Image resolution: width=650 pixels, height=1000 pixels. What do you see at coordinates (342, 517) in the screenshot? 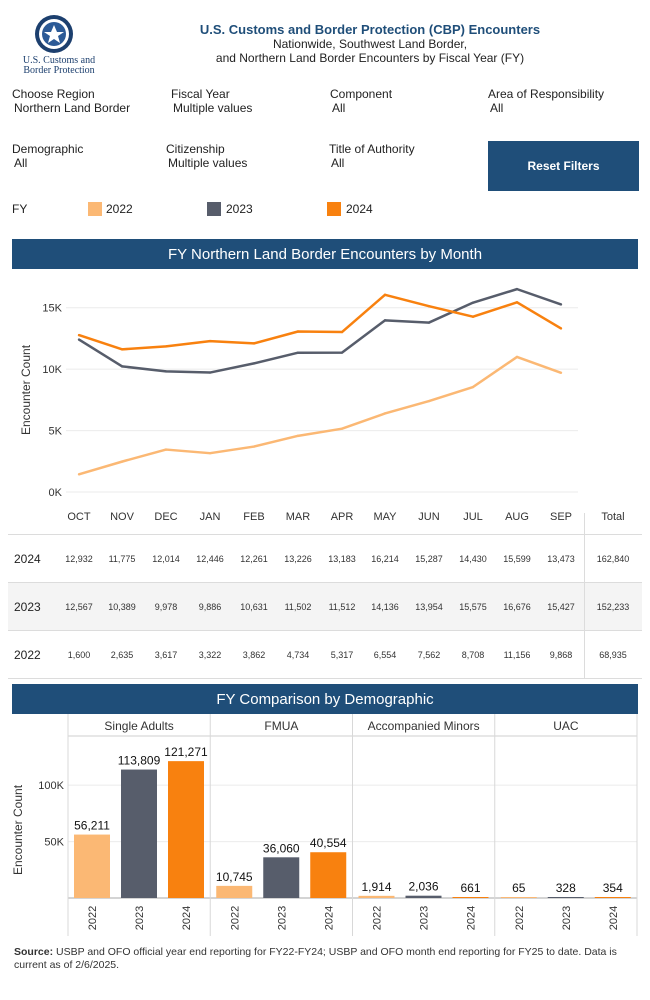
I see `line-chart-x-tick: APR` at bounding box center [342, 517].